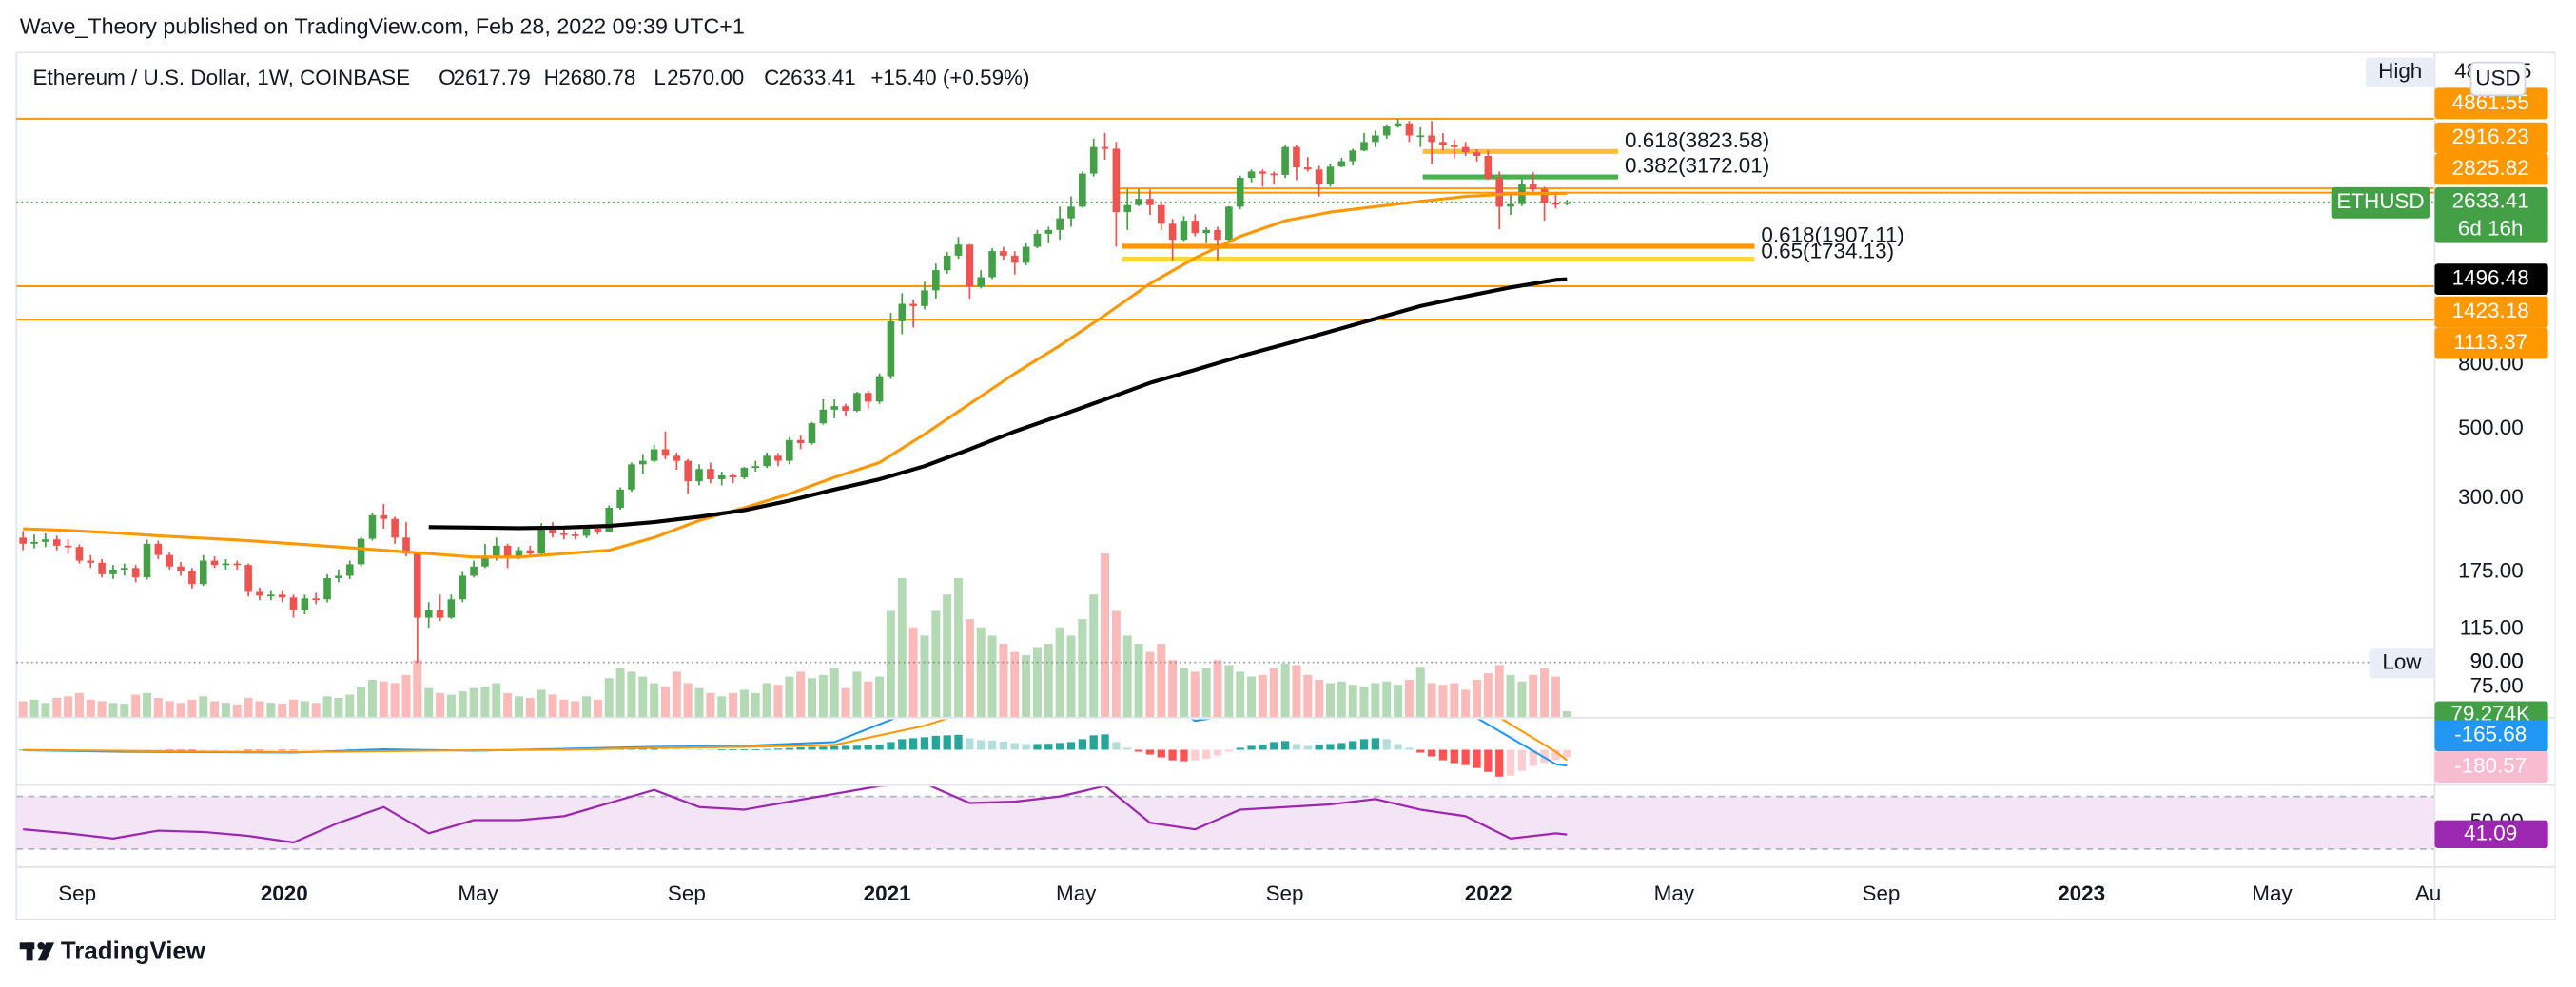 This screenshot has width=2576, height=987. What do you see at coordinates (2490, 342) in the screenshot?
I see `price-label: 1113.37` at bounding box center [2490, 342].